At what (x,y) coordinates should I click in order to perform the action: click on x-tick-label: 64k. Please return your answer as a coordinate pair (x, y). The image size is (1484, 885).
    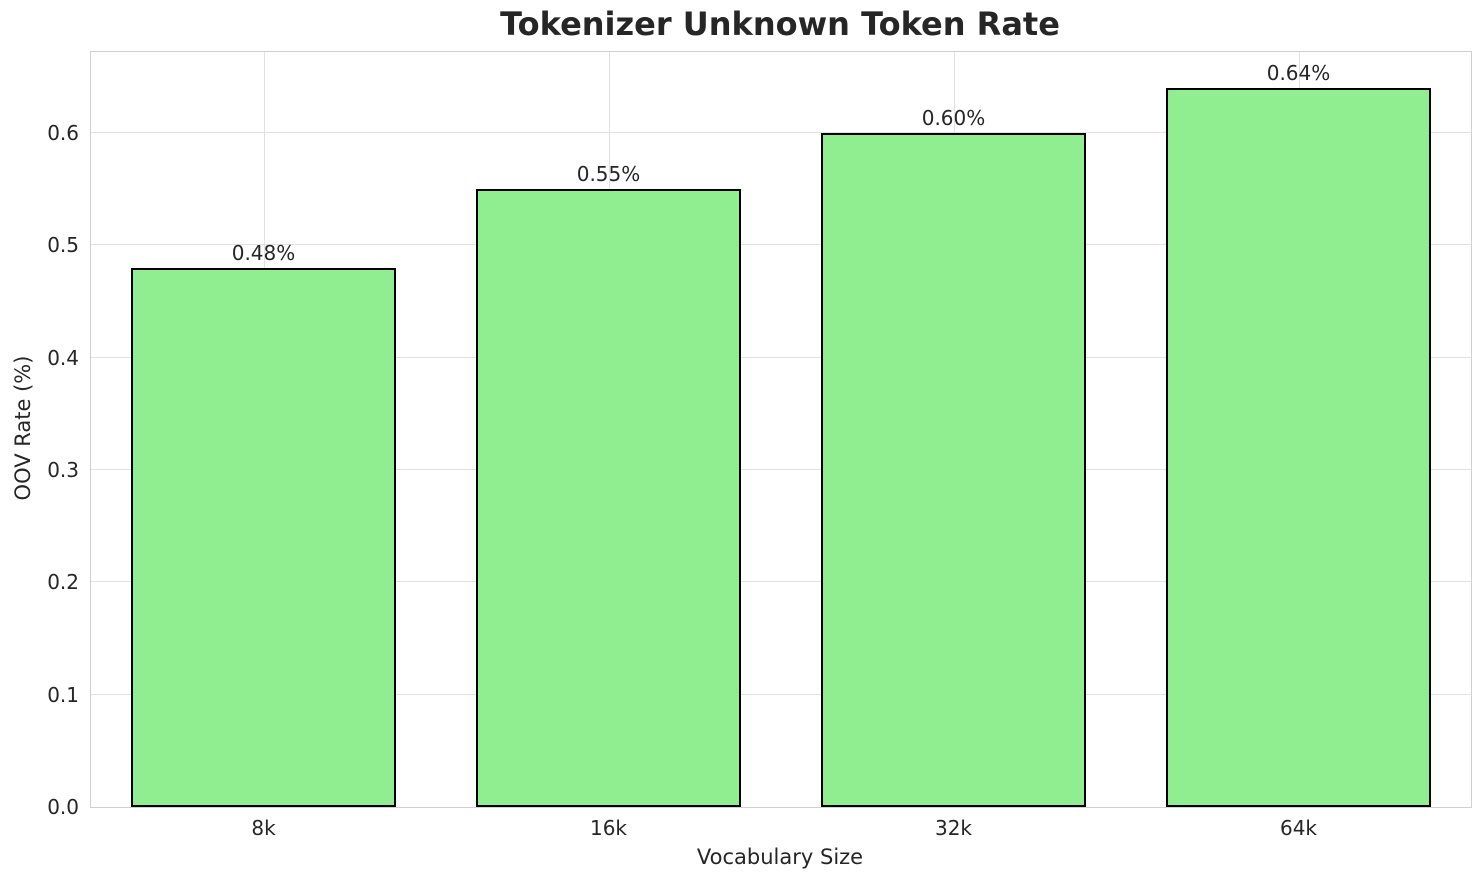
    Looking at the image, I should click on (1298, 828).